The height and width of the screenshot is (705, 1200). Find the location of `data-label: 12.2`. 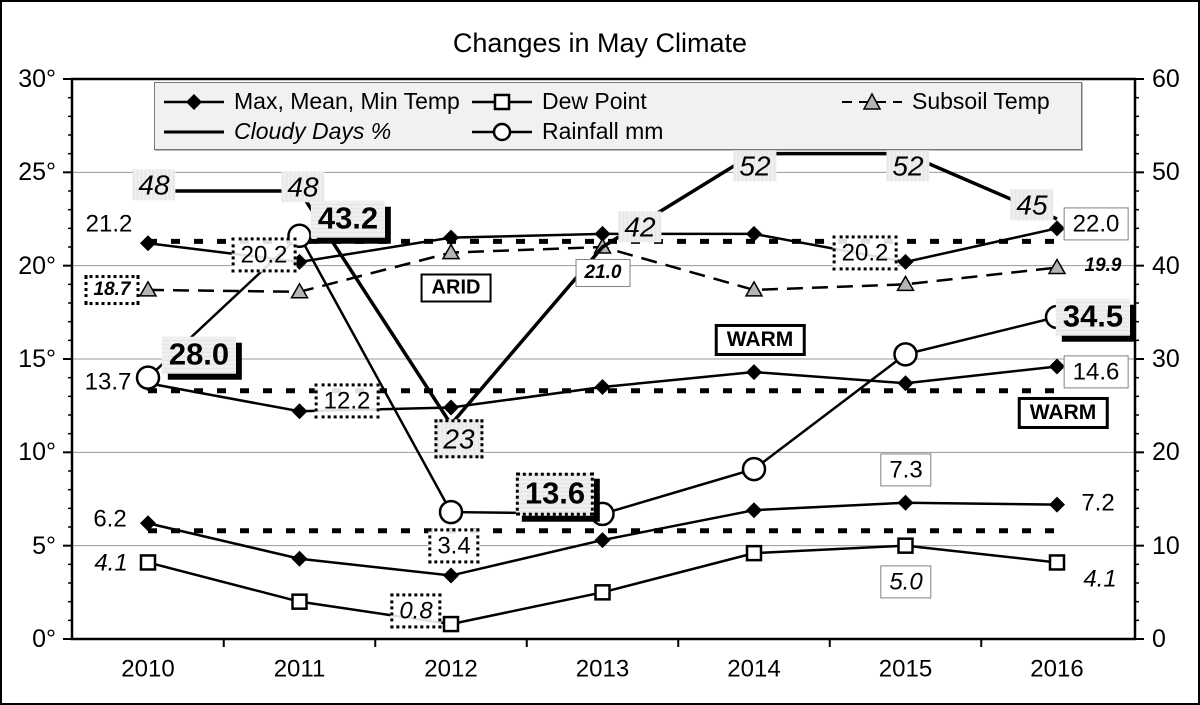

data-label: 12.2 is located at coordinates (347, 401).